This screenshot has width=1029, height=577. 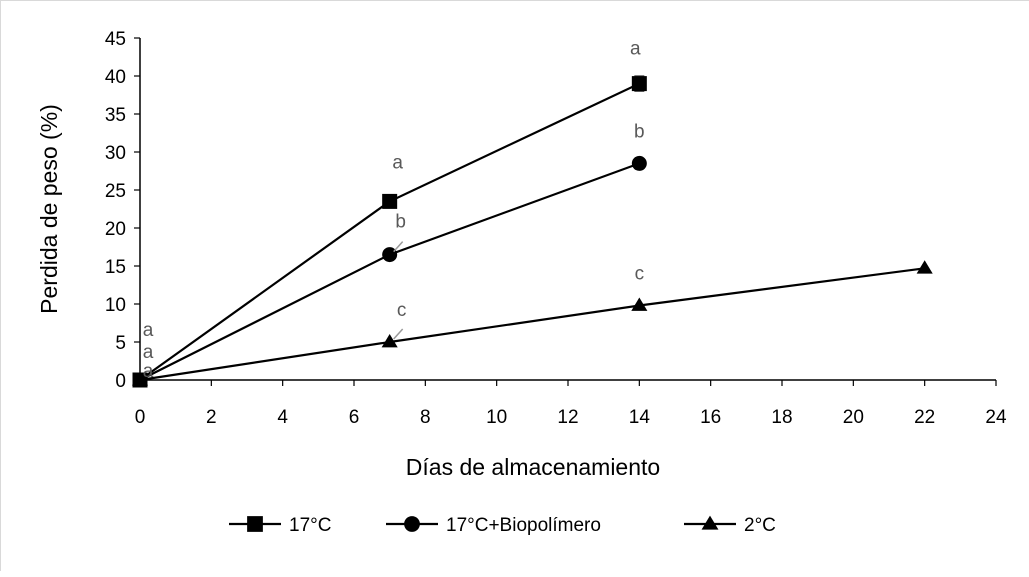 I want to click on y-tick-label: 10, so click(x=115, y=305).